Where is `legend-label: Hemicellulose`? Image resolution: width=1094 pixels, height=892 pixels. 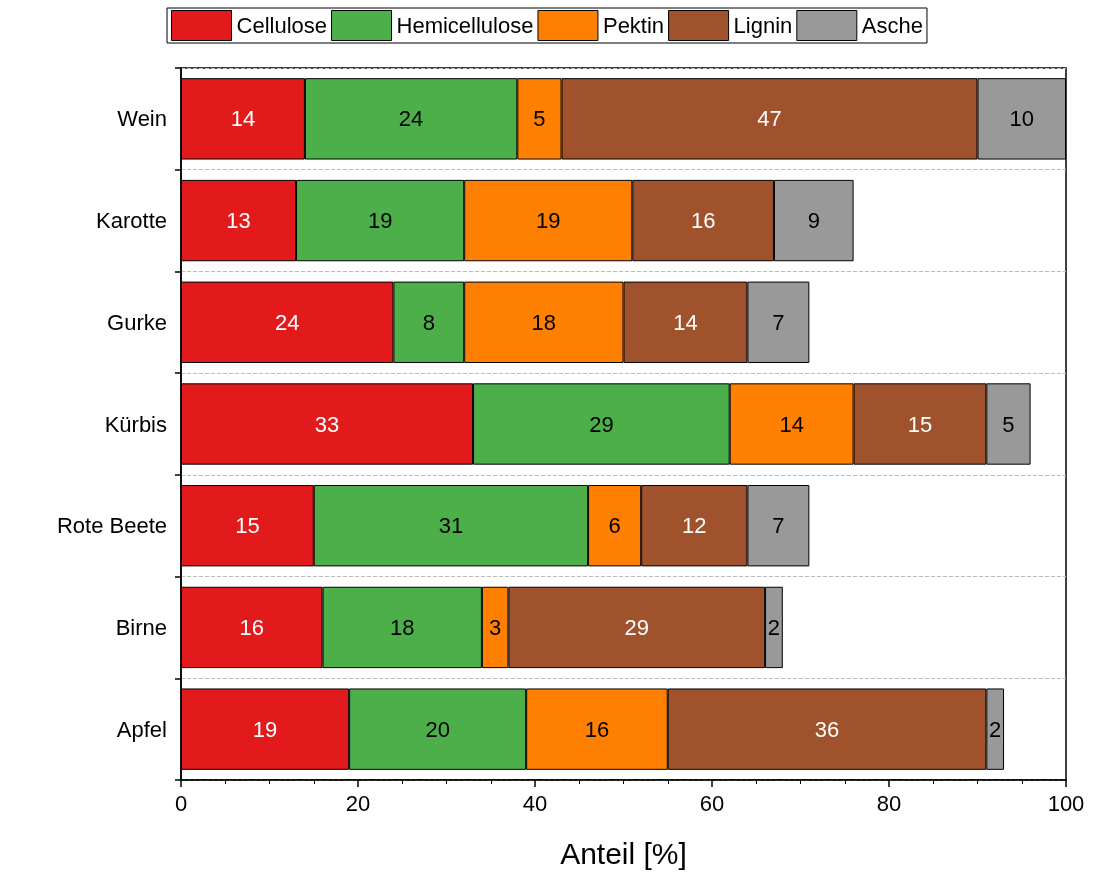 legend-label: Hemicellulose is located at coordinates (465, 25).